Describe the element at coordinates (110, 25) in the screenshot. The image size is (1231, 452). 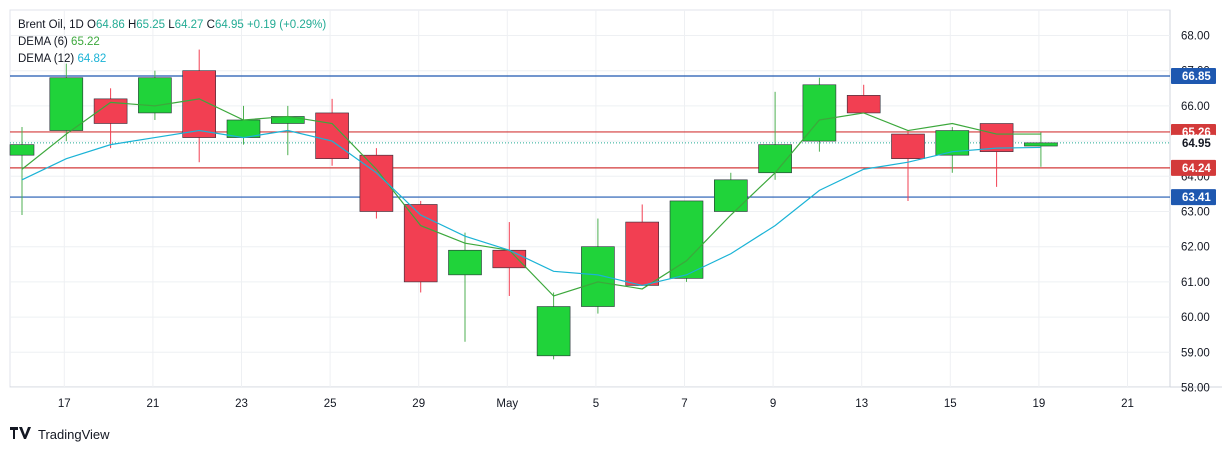
I see `open-value: 64.86` at that location.